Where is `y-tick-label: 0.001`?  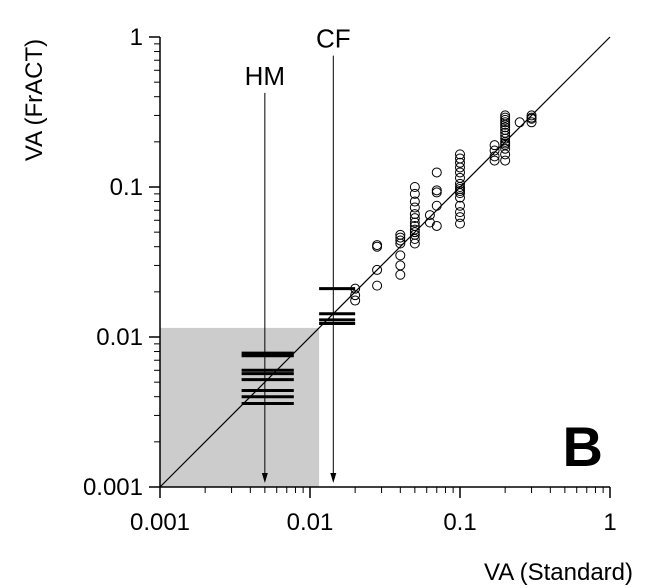 y-tick-label: 0.001 is located at coordinates (113, 487).